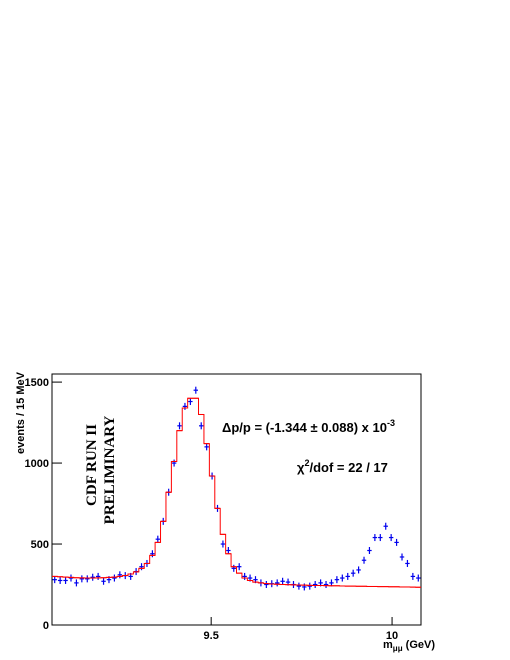  What do you see at coordinates (398, 648) in the screenshot?
I see `x-label-sub: μμ` at bounding box center [398, 648].